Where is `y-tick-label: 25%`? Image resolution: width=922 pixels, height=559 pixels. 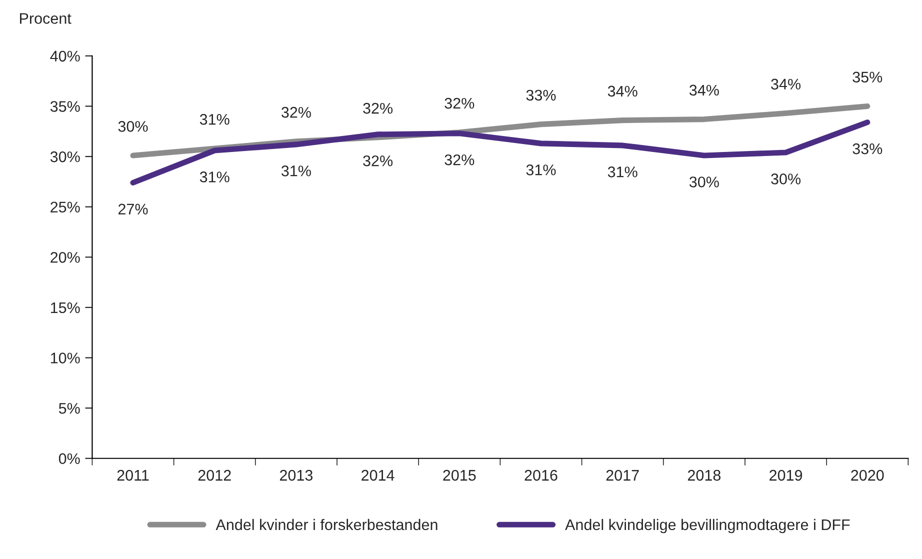 y-tick-label: 25% is located at coordinates (65, 207).